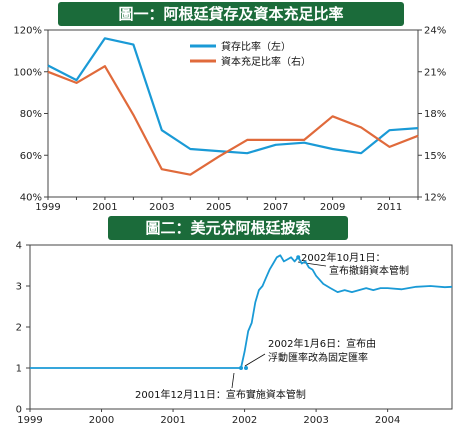 The height and width of the screenshot is (436, 457). I want to click on x-tick-label: 2011, so click(389, 207).